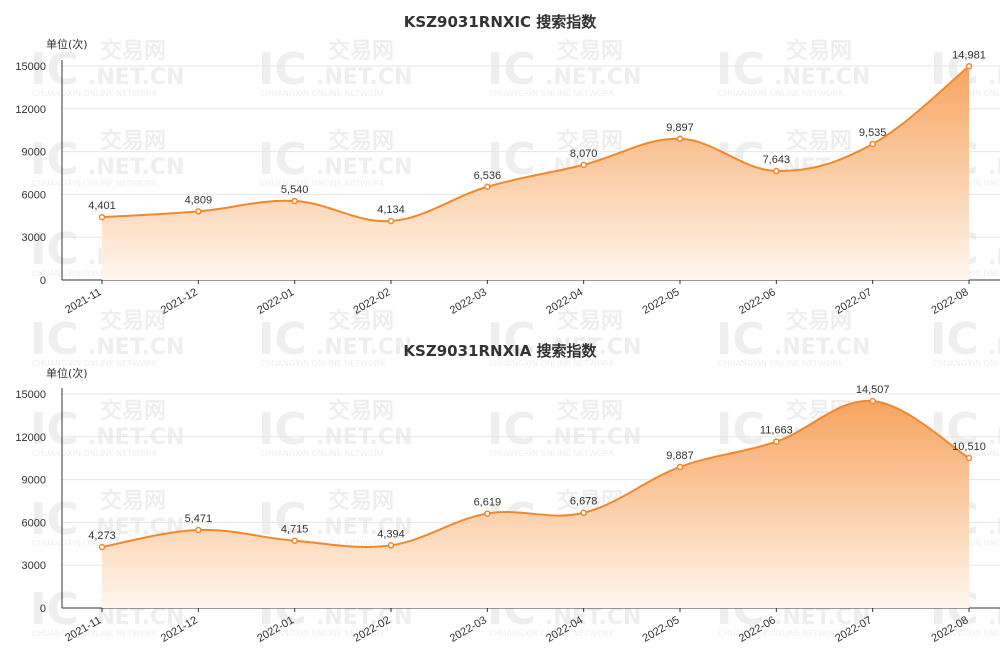 This screenshot has width=1000, height=671. What do you see at coordinates (102, 536) in the screenshot?
I see `data-label: 4,273` at bounding box center [102, 536].